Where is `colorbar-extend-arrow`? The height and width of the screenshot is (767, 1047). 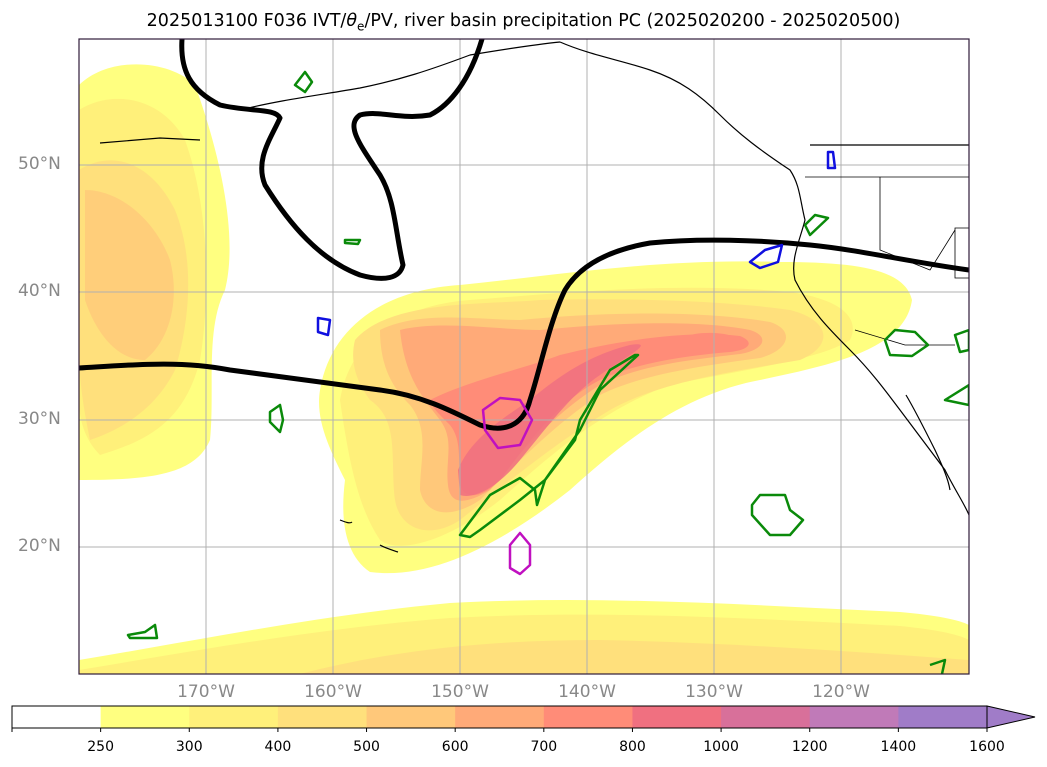 colorbar-extend-arrow is located at coordinates (1011, 717).